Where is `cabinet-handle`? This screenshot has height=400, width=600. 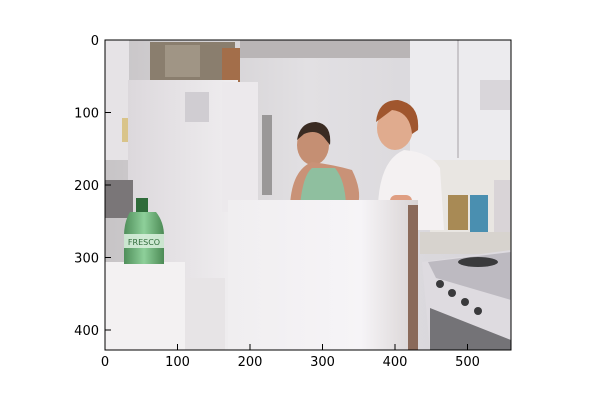 cabinet-handle is located at coordinates (125, 130).